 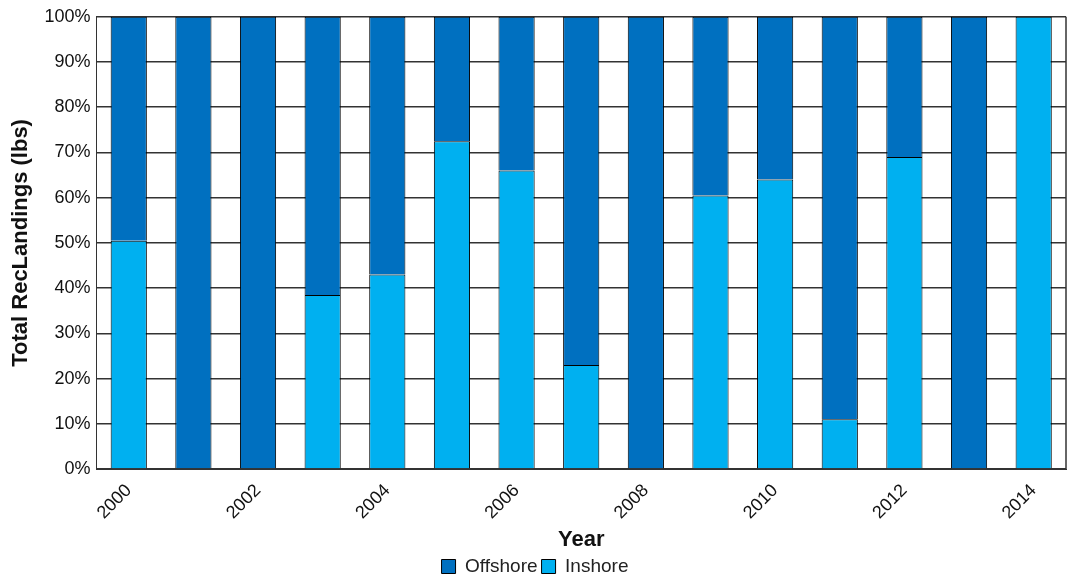 What do you see at coordinates (67, 15) in the screenshot?
I see `y-tick-label: 100%` at bounding box center [67, 15].